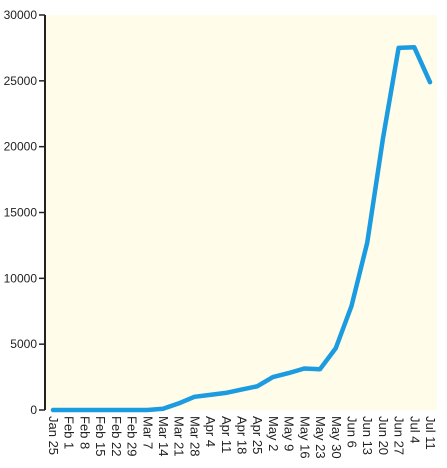 This screenshot has height=468, width=447. What do you see at coordinates (21, 278) in the screenshot?
I see `y-tick-label: 10000` at bounding box center [21, 278].